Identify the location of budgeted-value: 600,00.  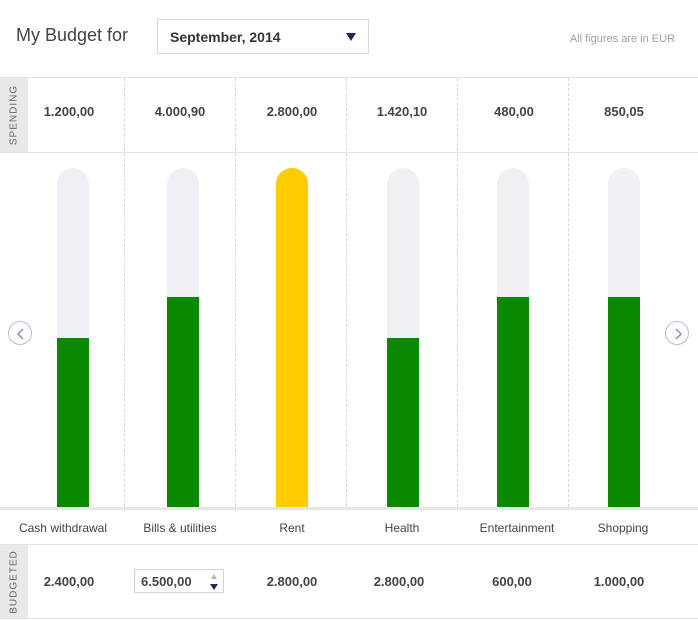
(512, 581).